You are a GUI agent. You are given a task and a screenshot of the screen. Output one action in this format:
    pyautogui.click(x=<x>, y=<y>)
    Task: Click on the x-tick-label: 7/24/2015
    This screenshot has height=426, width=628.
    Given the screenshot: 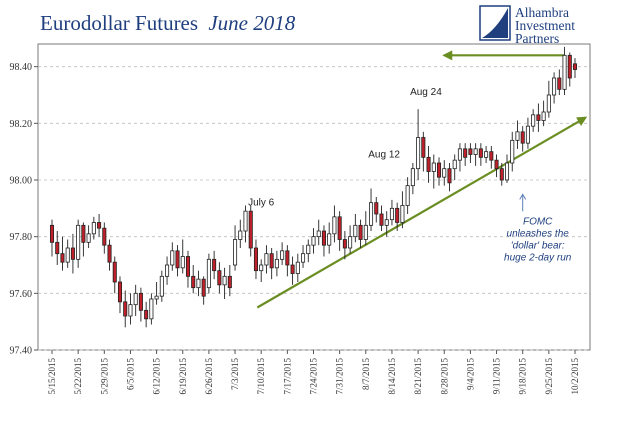 What is the action you would take?
    pyautogui.click(x=314, y=376)
    